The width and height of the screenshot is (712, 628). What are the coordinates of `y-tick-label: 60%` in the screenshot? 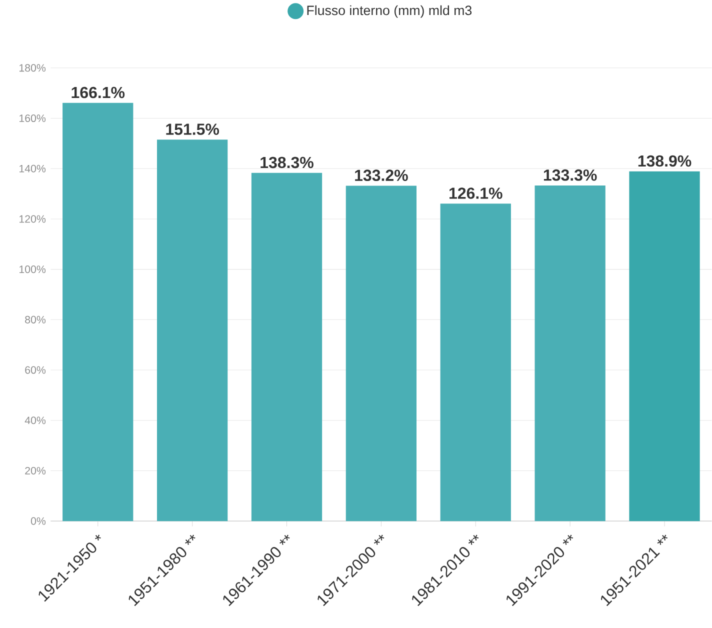 It's located at (35, 370).